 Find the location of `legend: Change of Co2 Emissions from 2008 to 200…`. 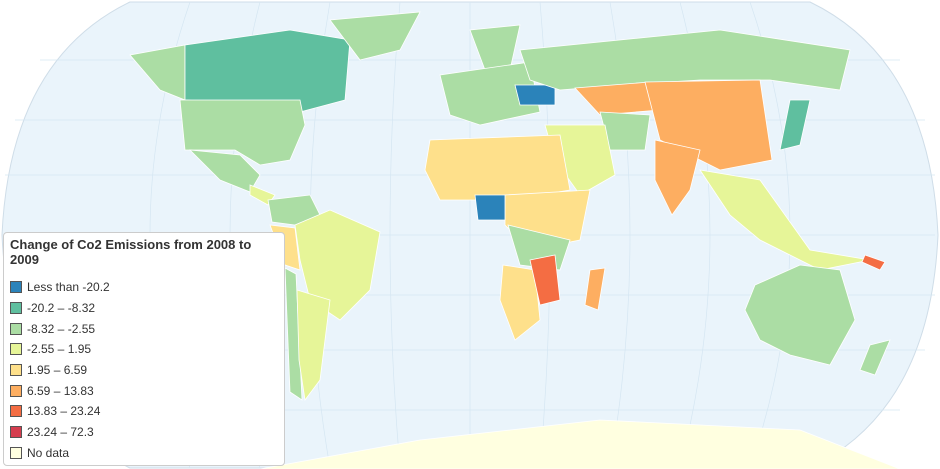

legend: Change of Co2 Emissions from 2008 to 200… is located at coordinates (144, 349).